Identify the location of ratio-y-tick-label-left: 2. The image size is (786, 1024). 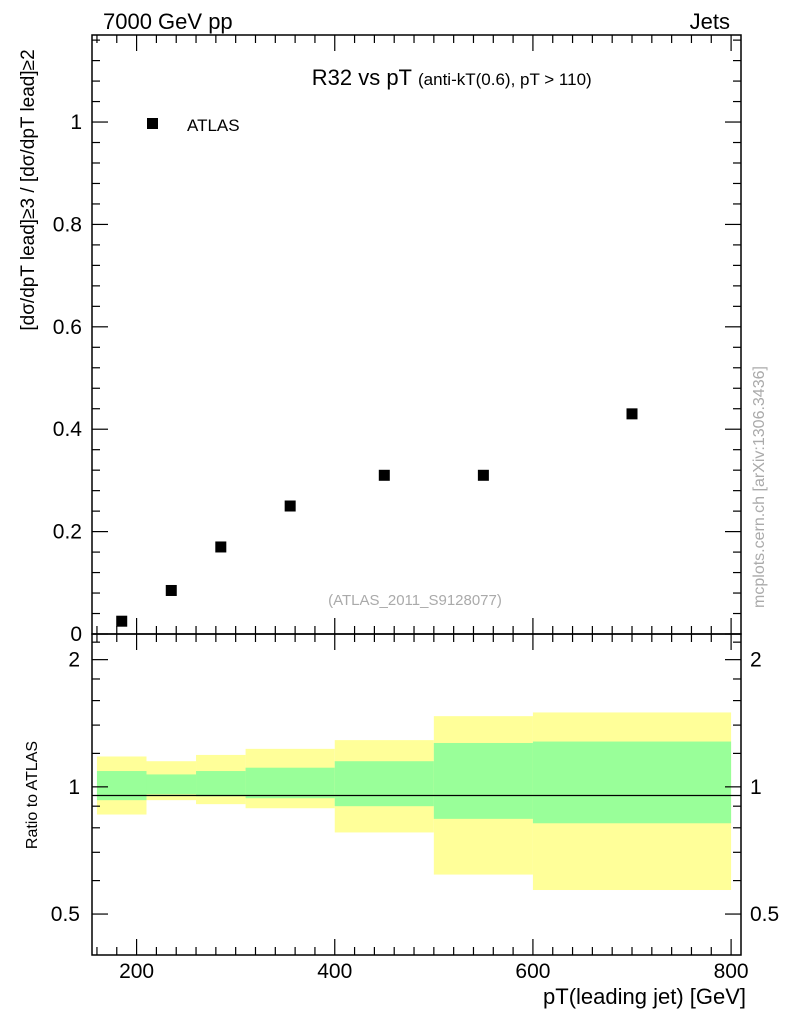
(74, 660).